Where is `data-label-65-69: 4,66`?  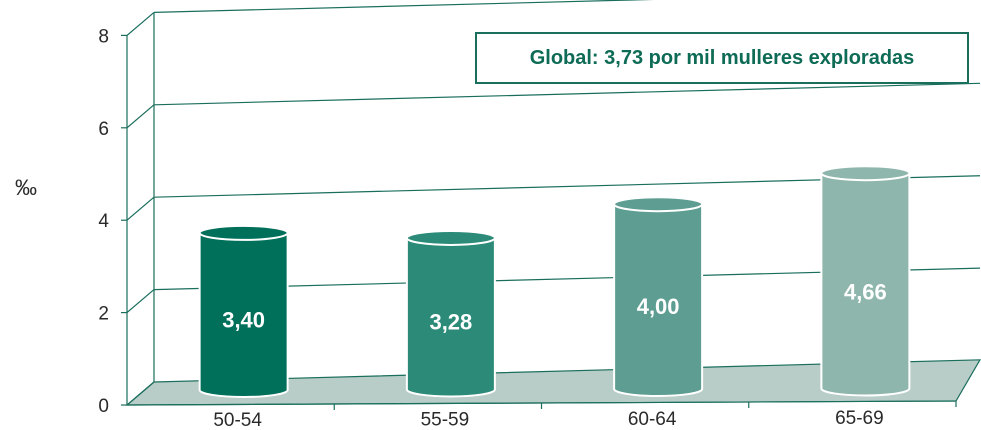
data-label-65-69: 4,66 is located at coordinates (865, 292).